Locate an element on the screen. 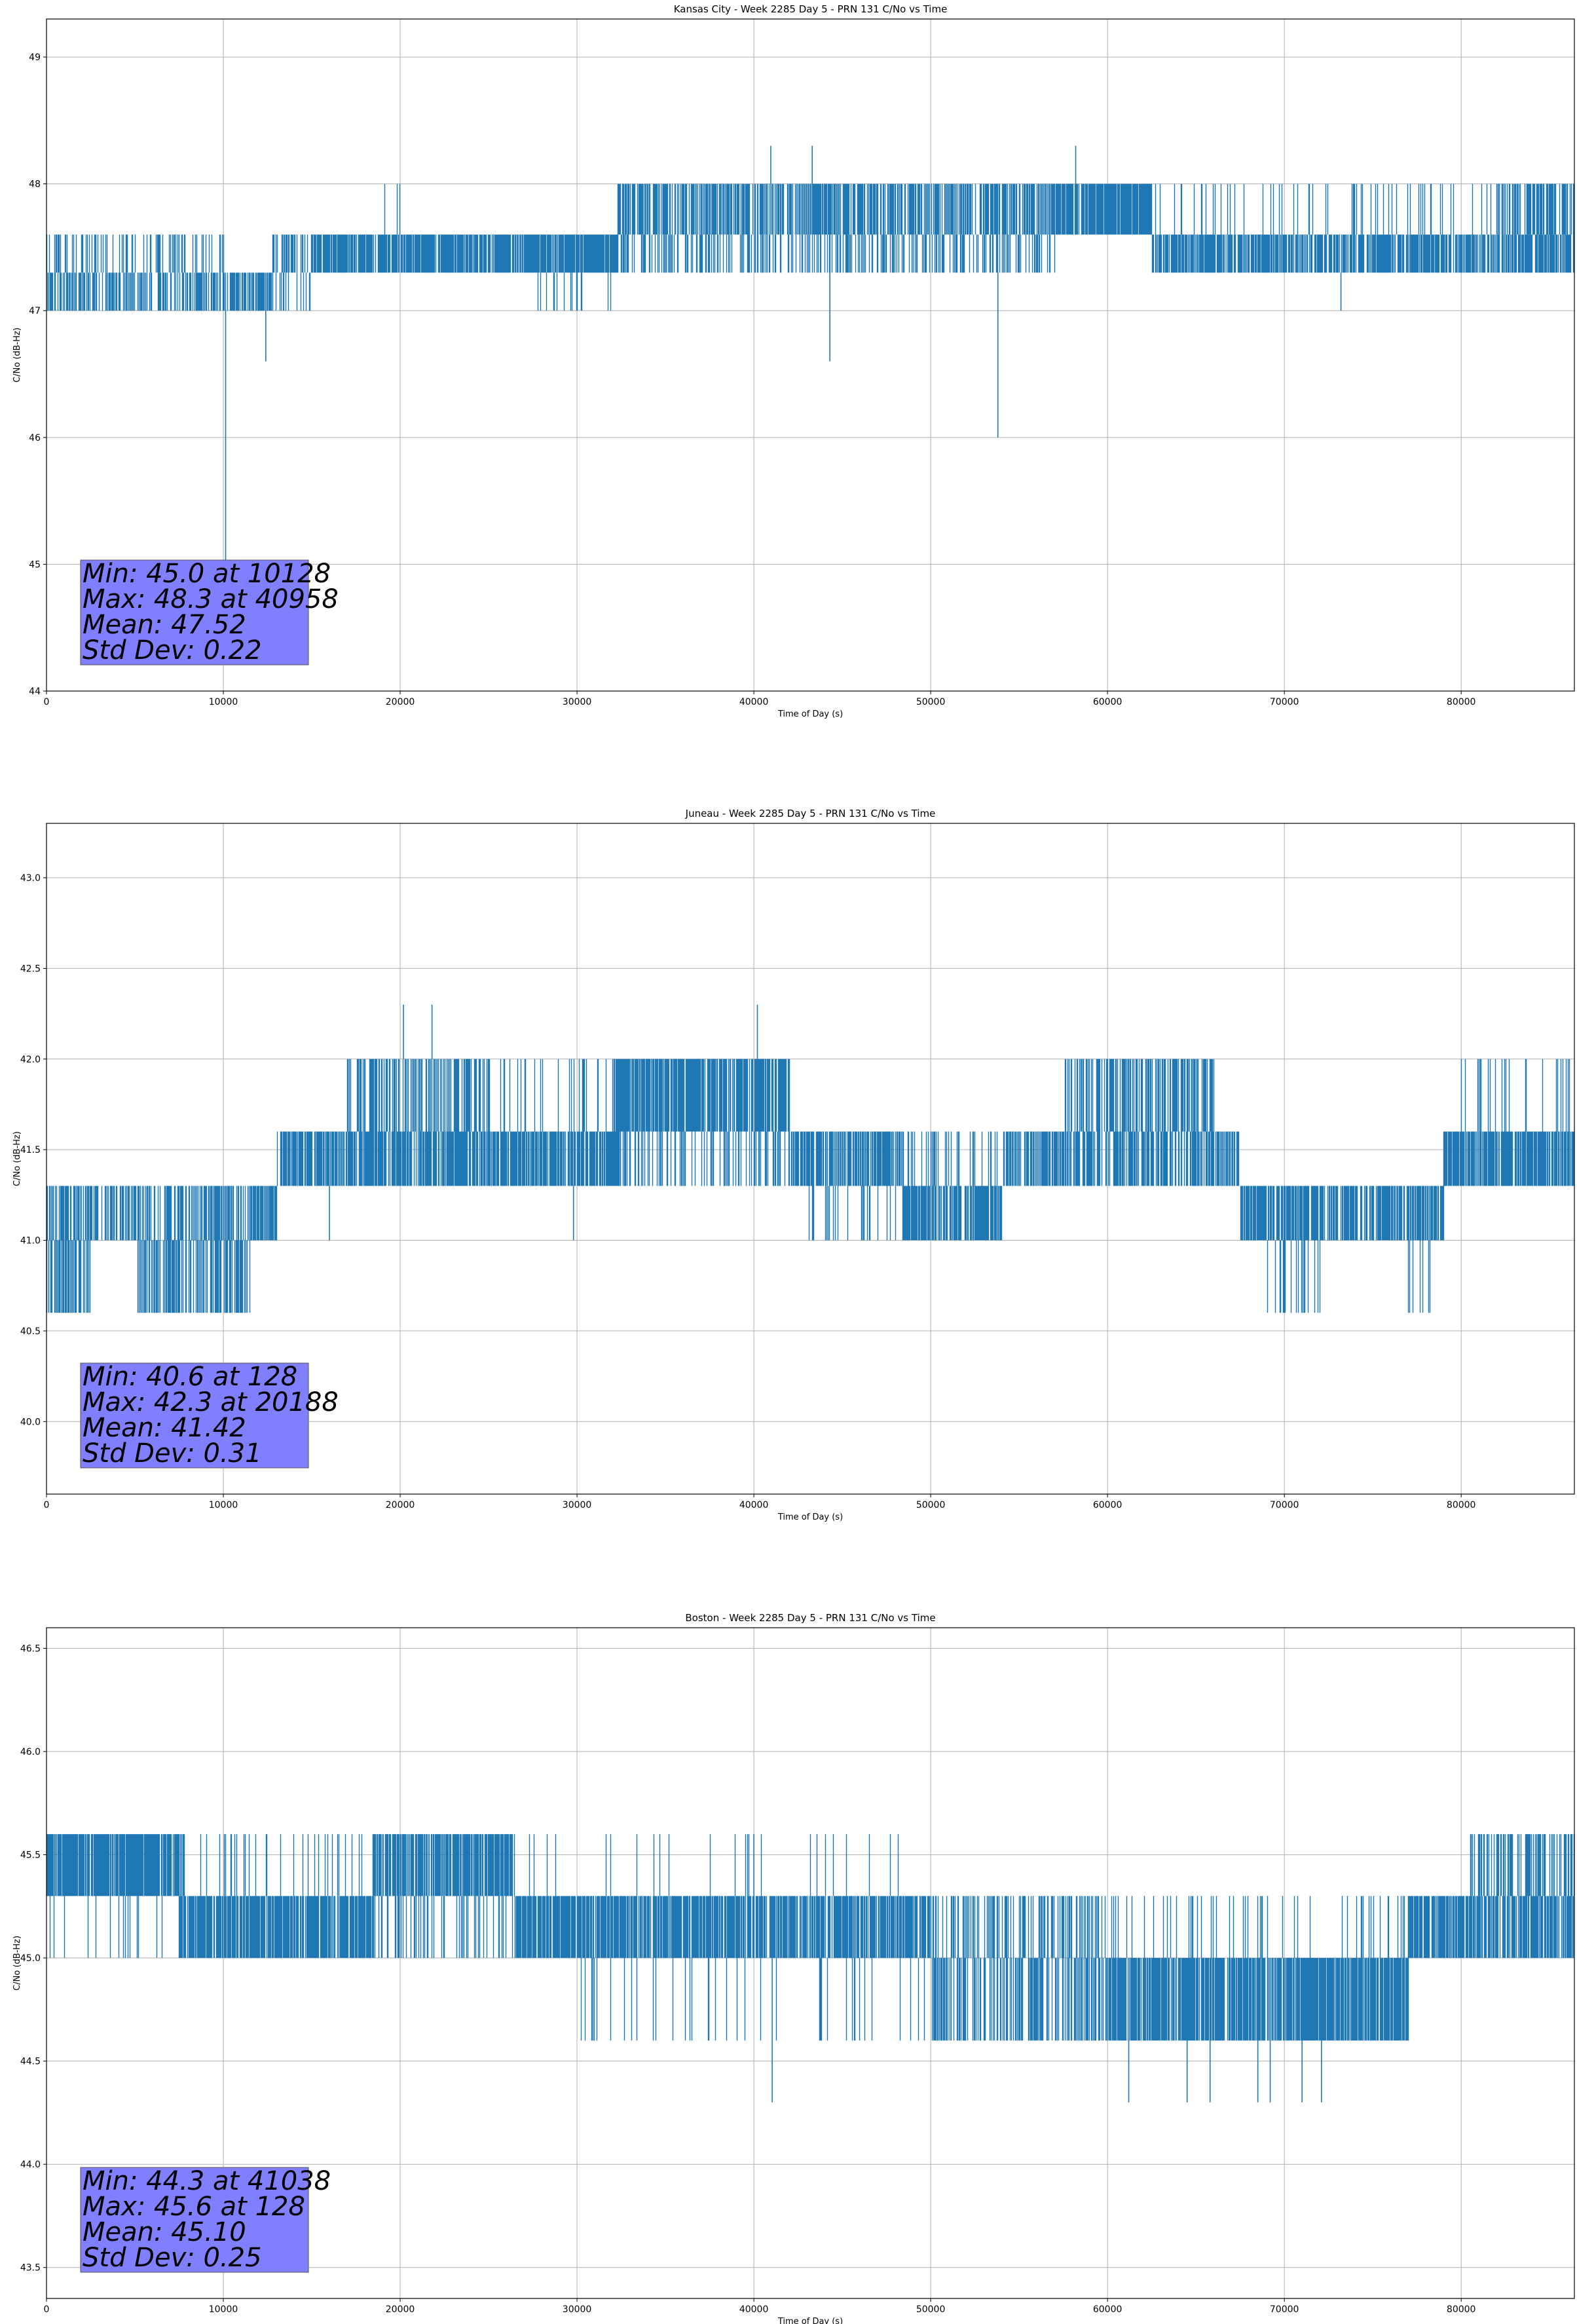 Image resolution: width=1577 pixels, height=2324 pixels. y-tick-label: 45.0 is located at coordinates (30, 1958).